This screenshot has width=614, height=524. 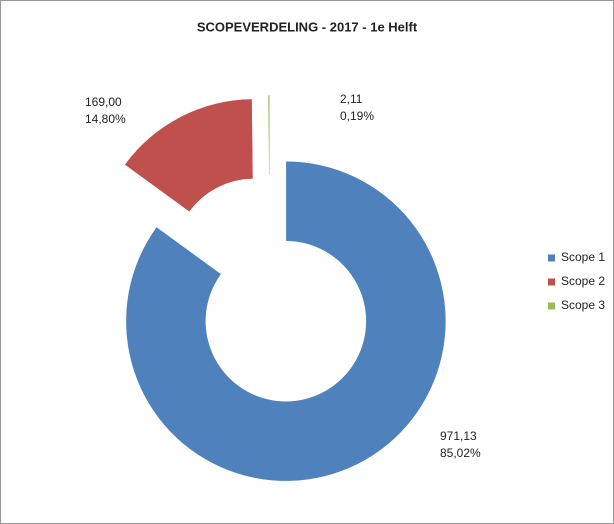 What do you see at coordinates (583, 257) in the screenshot?
I see `legend-label: Scope 1` at bounding box center [583, 257].